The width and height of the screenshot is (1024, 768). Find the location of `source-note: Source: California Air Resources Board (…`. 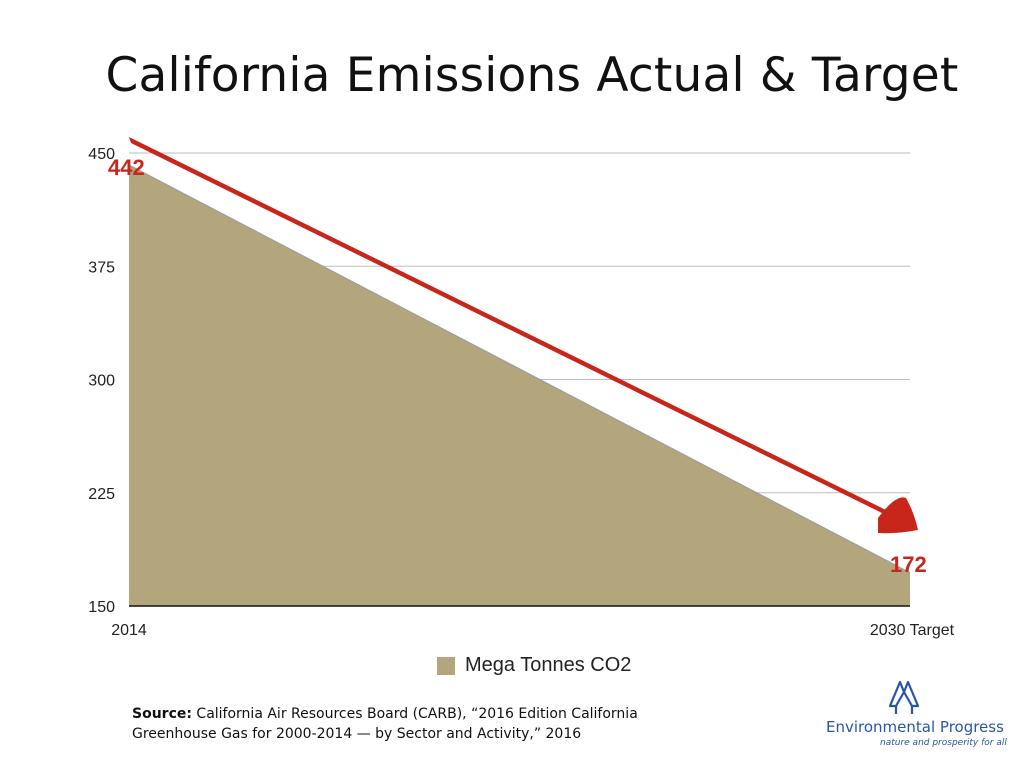

source-note: Source: California Air Resources Board (… is located at coordinates (412, 724).